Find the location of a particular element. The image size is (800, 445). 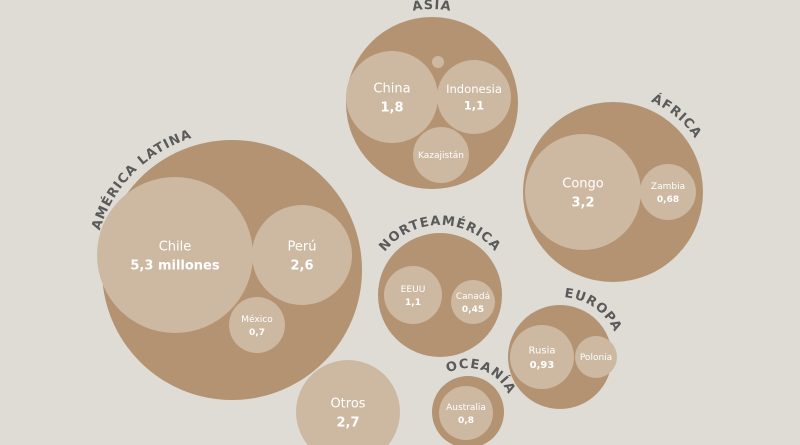

bubble-name: Kazajistán is located at coordinates (441, 156).